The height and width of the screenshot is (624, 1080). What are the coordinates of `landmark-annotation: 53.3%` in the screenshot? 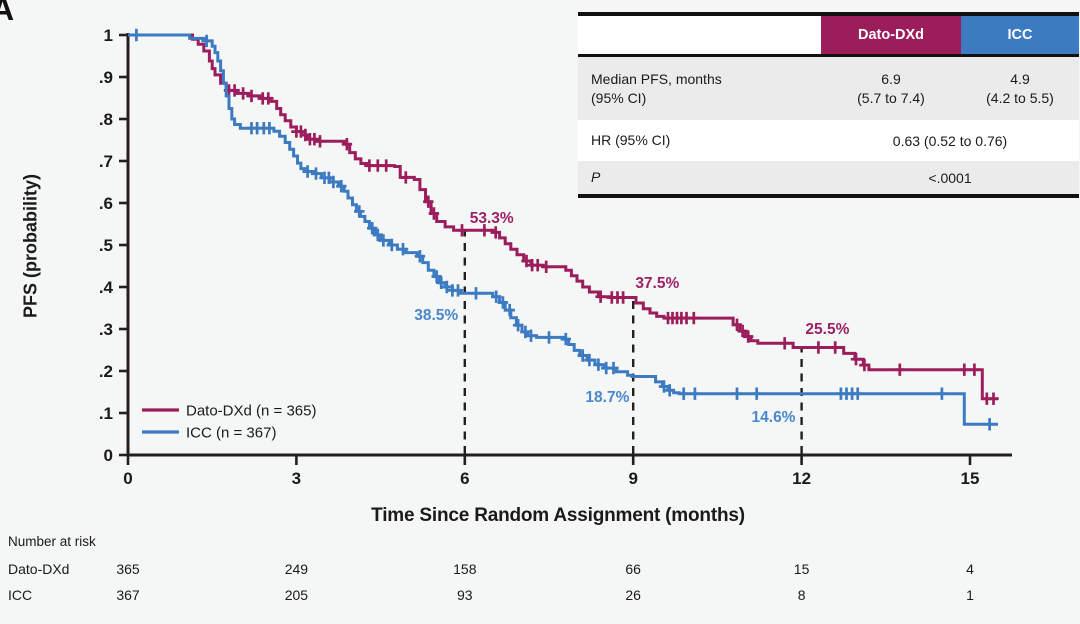 It's located at (492, 218).